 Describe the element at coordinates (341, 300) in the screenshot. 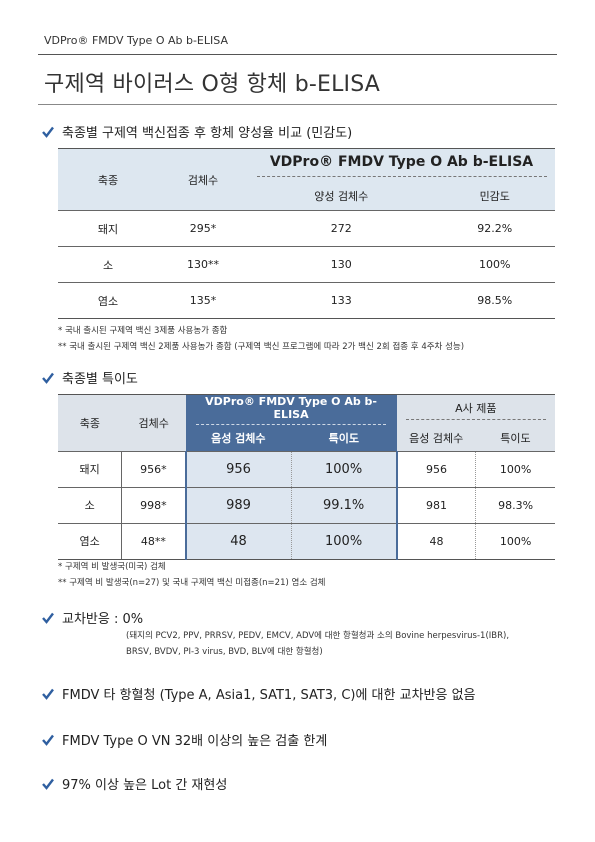

I see `cell-positive: 133` at that location.